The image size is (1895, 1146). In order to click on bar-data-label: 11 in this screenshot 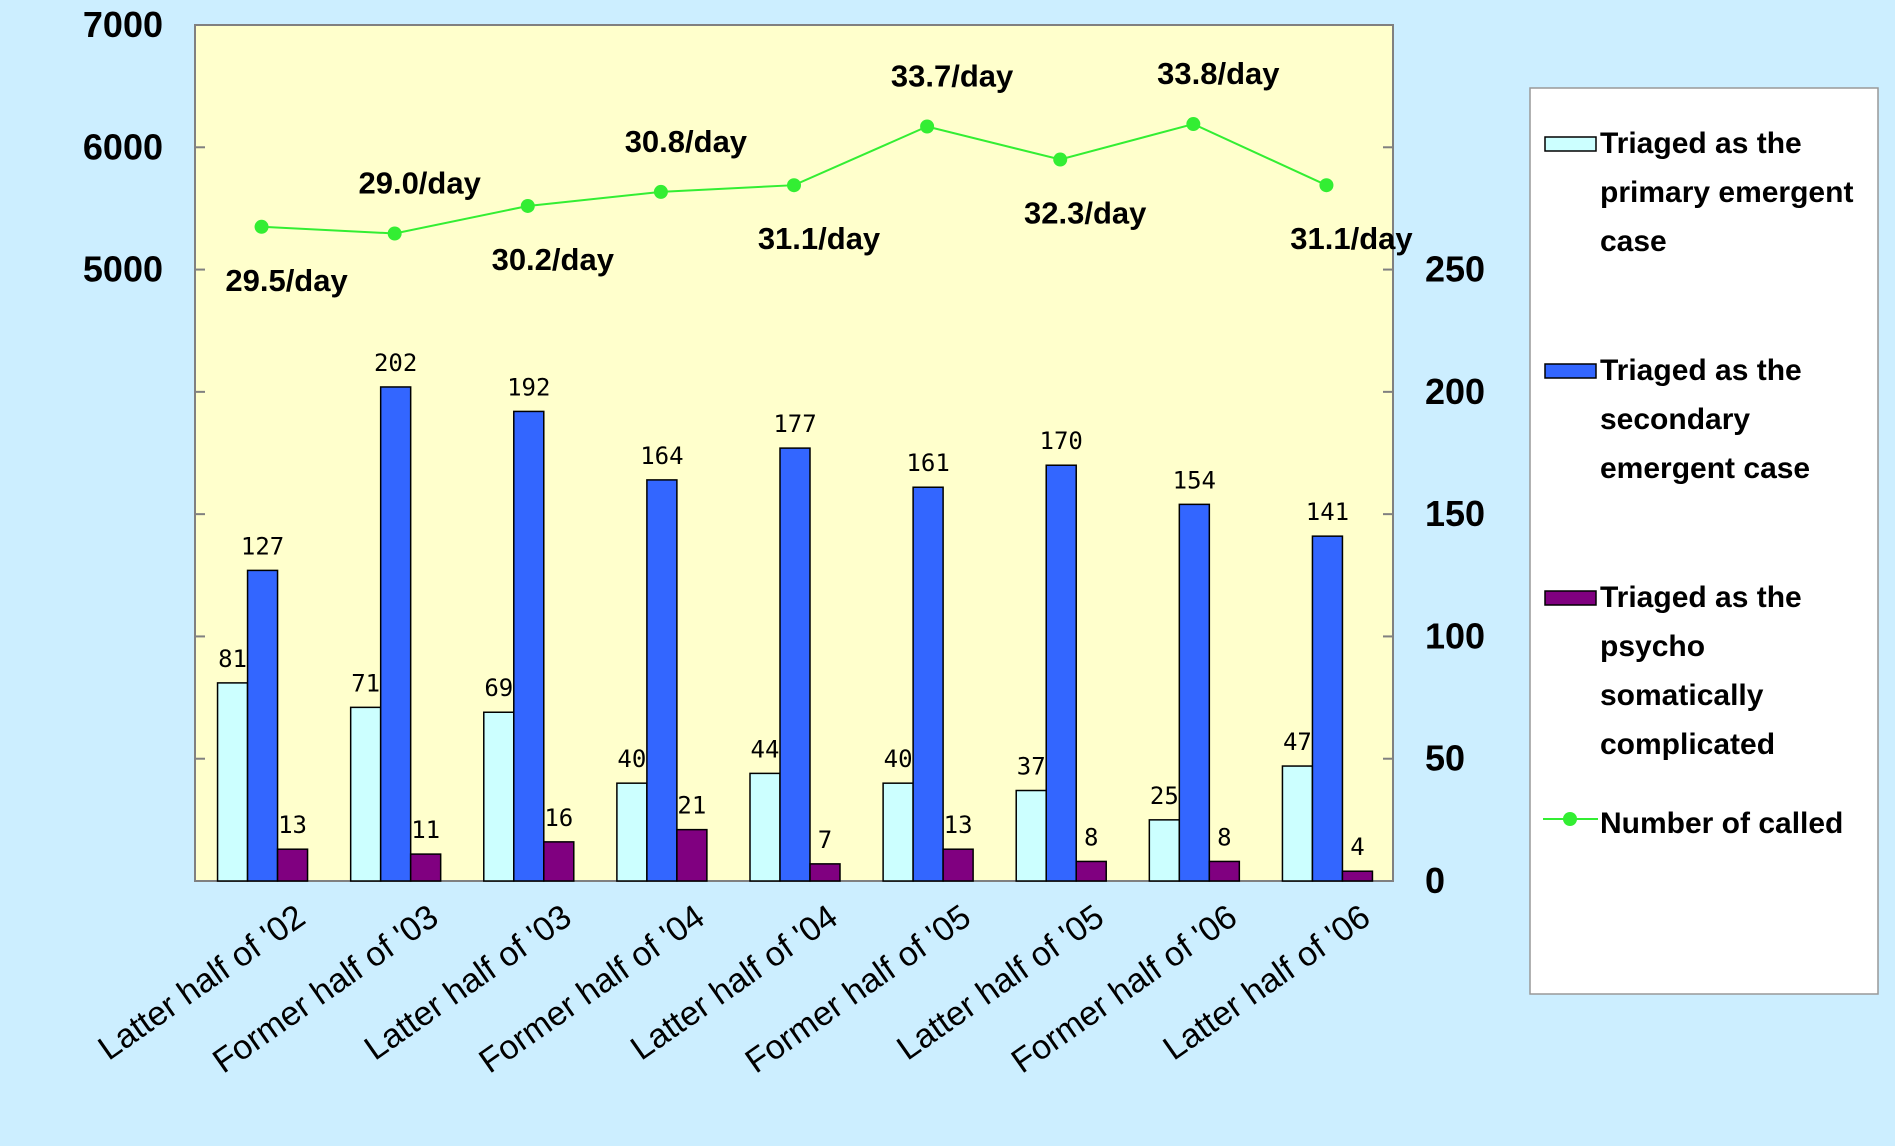, I will do `click(425, 830)`.